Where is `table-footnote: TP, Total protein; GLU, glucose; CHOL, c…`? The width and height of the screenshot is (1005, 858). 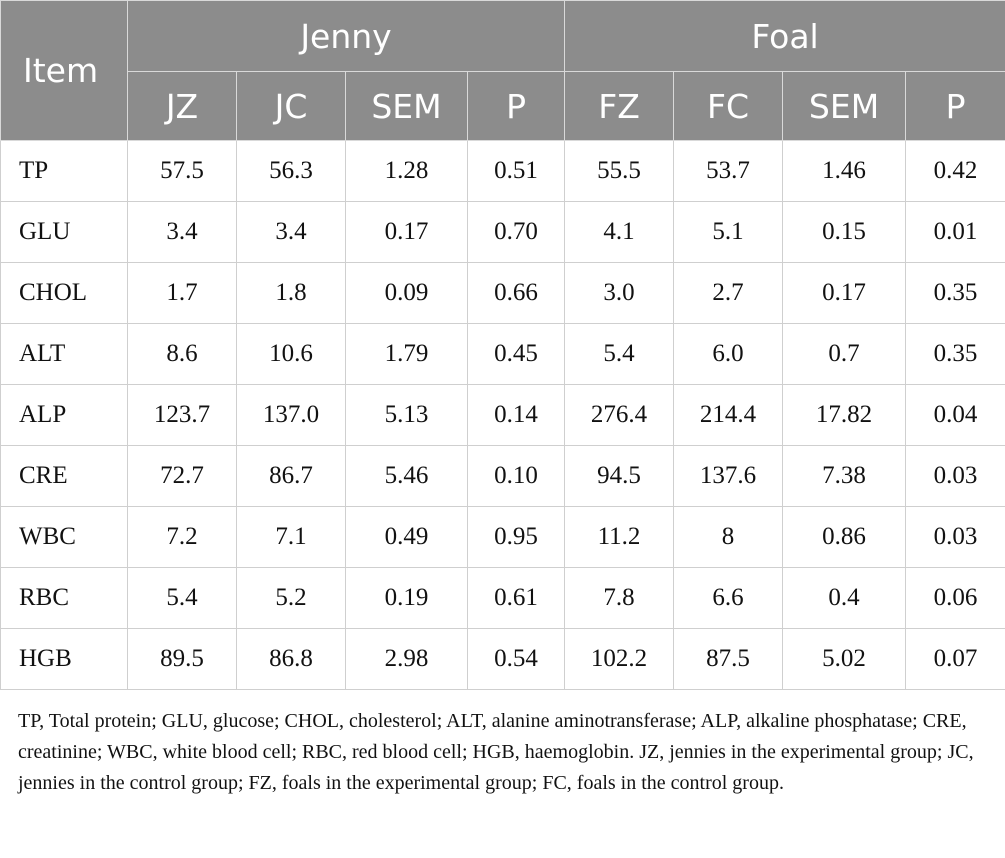 table-footnote: TP, Total protein; GLU, glucose; CHOL, c… is located at coordinates (496, 752).